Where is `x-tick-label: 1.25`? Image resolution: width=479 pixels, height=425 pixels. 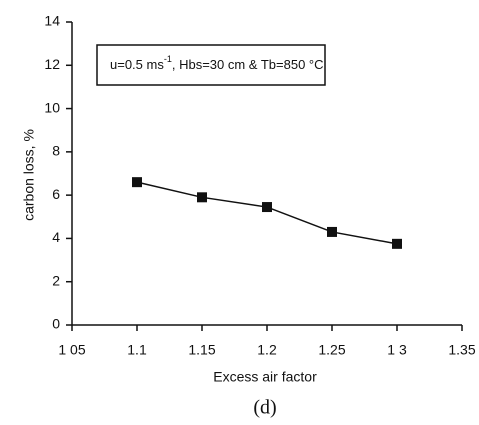 x-tick-label: 1.25 is located at coordinates (331, 350).